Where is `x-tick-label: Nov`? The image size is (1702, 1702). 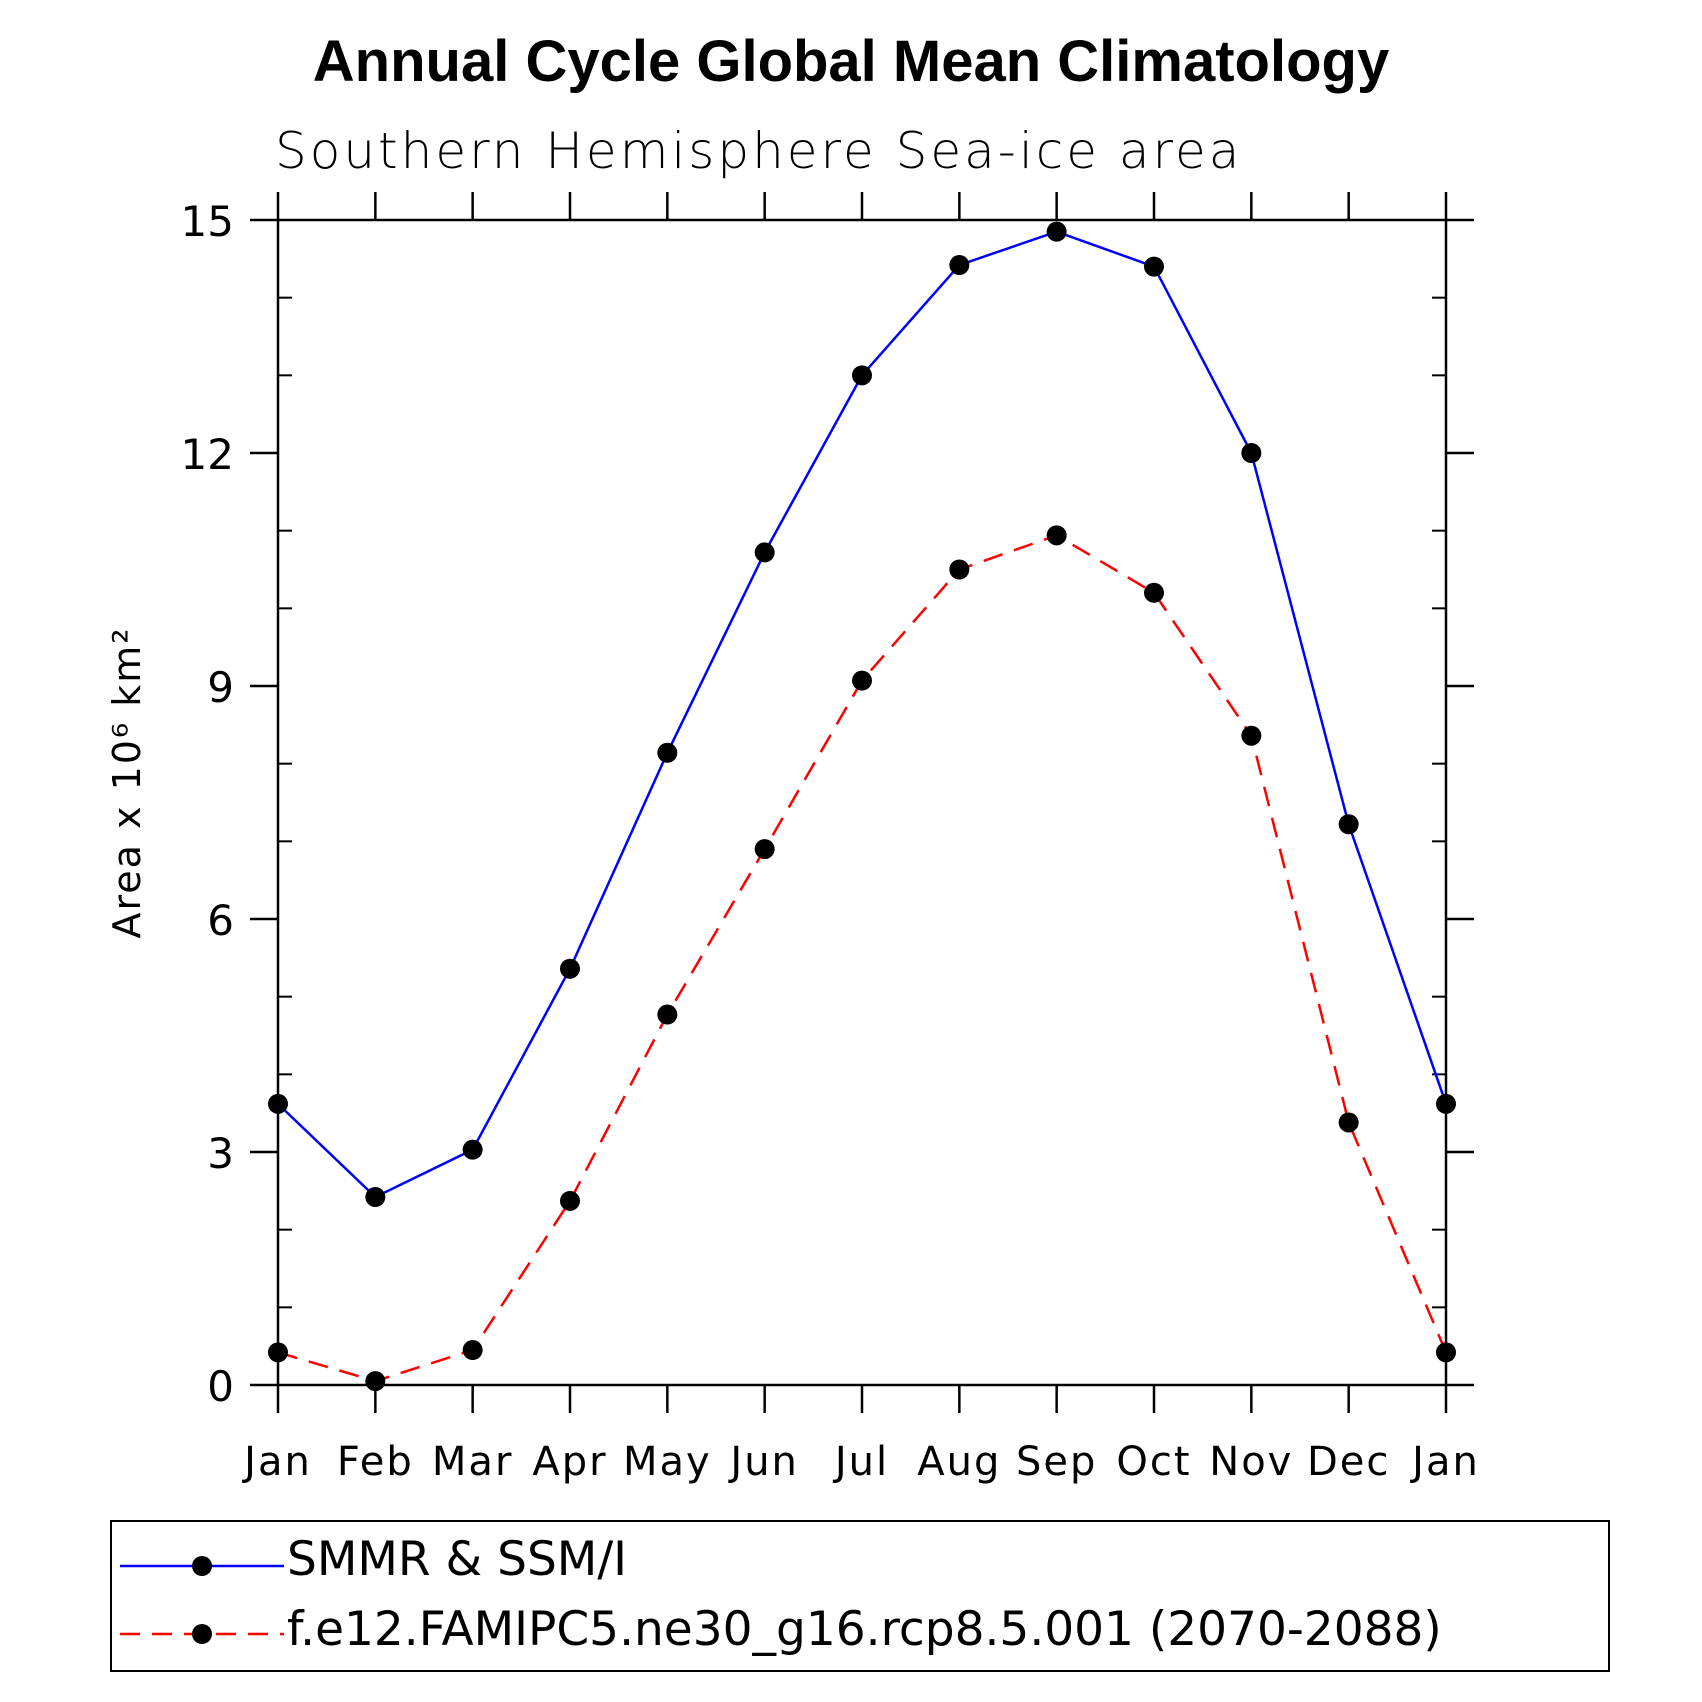
x-tick-label: Nov is located at coordinates (1251, 1462).